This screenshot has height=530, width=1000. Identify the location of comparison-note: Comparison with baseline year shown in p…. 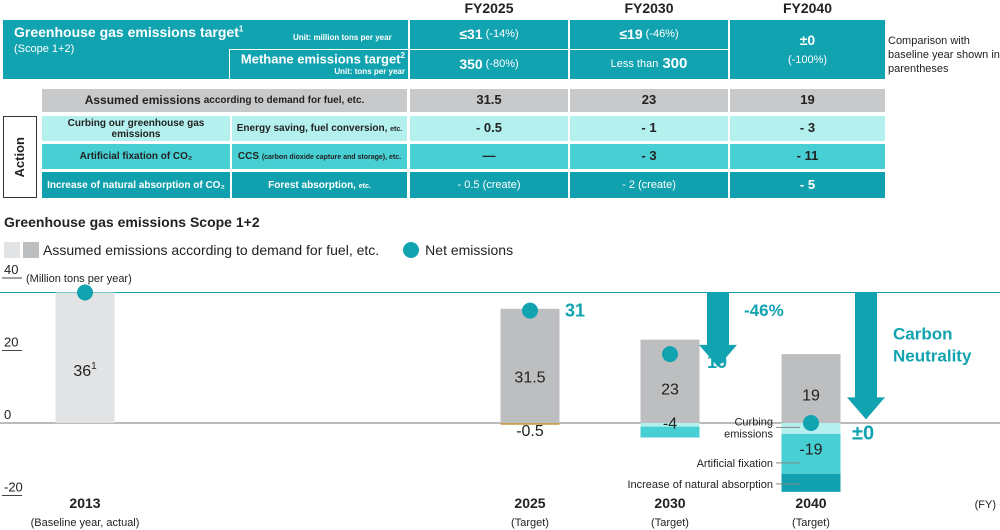
(944, 55).